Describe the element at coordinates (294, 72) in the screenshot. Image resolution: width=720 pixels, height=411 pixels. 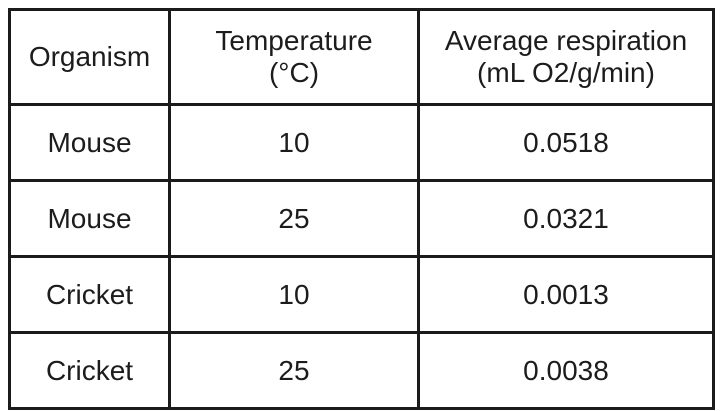
I see `header-temperature-unit: (°C)` at that location.